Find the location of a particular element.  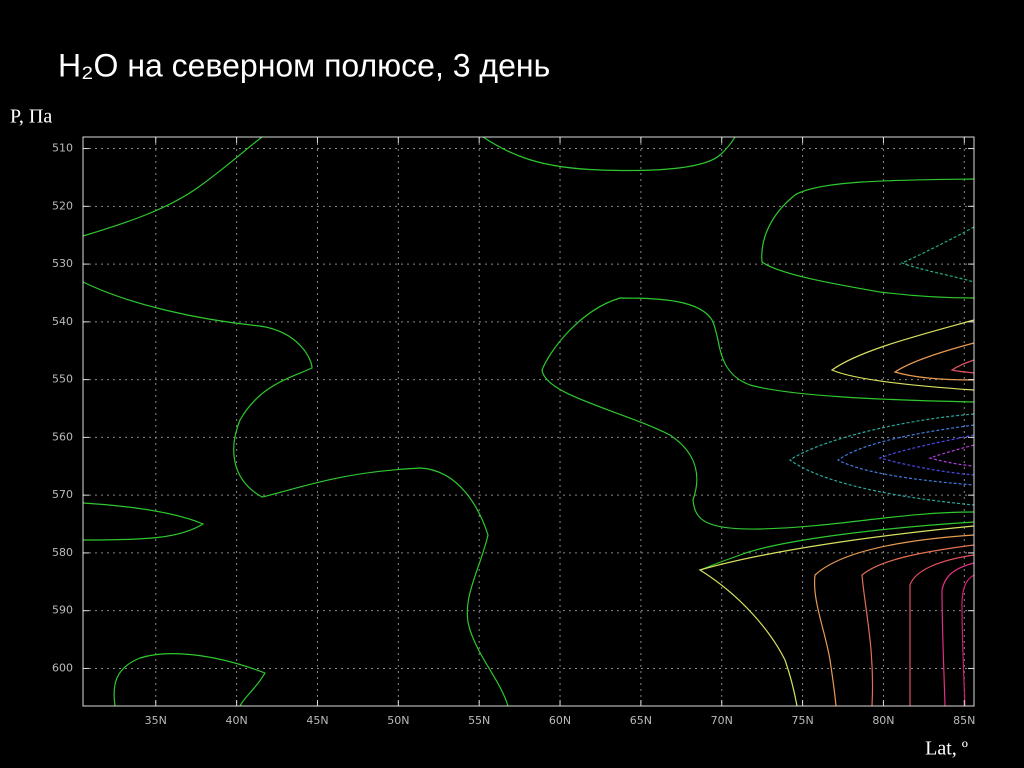

x-tick-label: 35N is located at coordinates (156, 720).